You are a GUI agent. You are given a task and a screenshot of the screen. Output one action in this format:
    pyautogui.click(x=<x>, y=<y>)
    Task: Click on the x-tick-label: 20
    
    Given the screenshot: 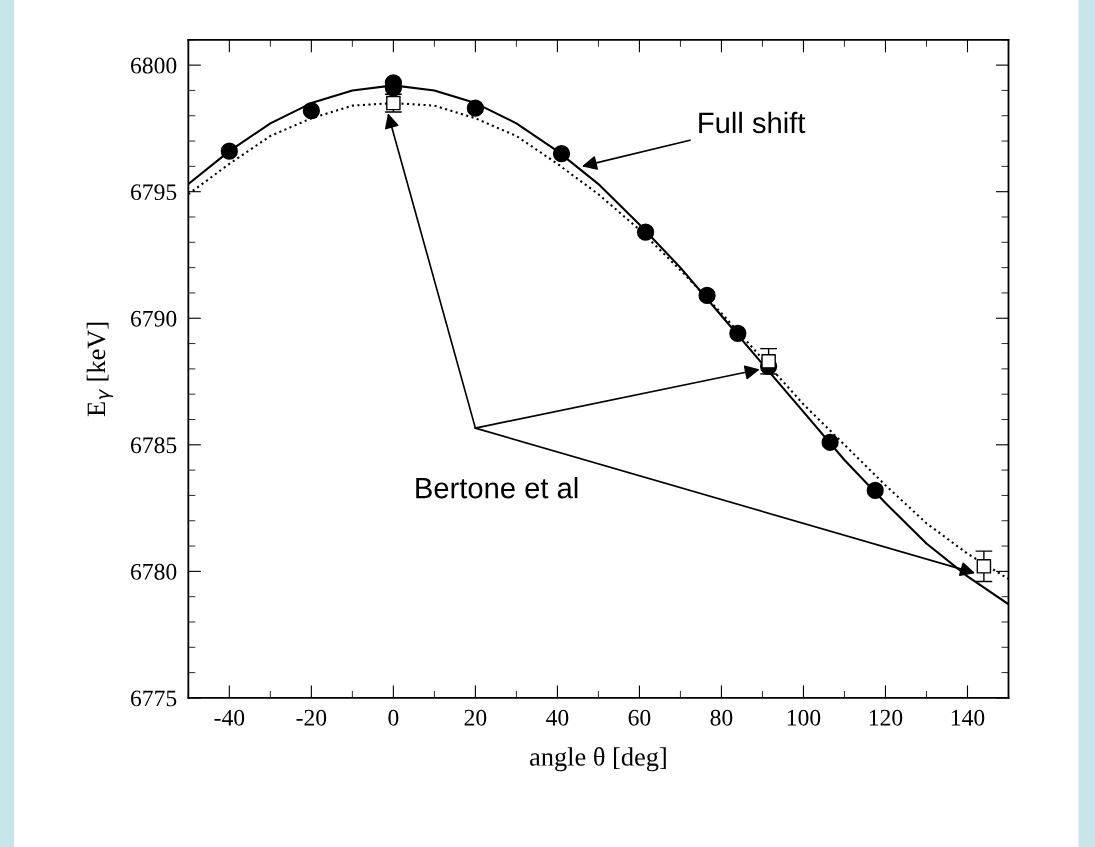 What is the action you would take?
    pyautogui.click(x=475, y=717)
    